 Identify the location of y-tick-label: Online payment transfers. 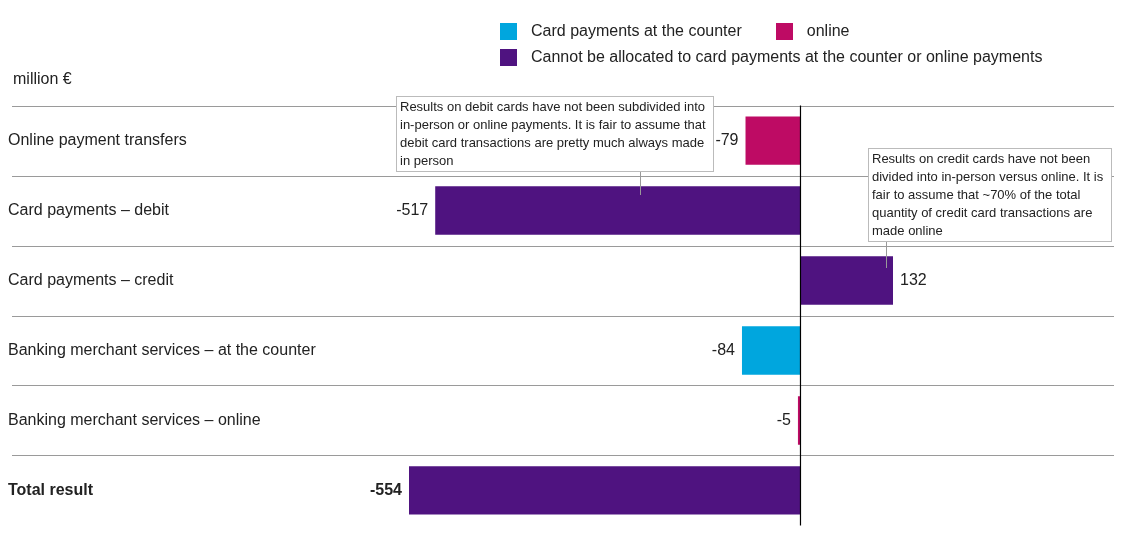
(97, 139).